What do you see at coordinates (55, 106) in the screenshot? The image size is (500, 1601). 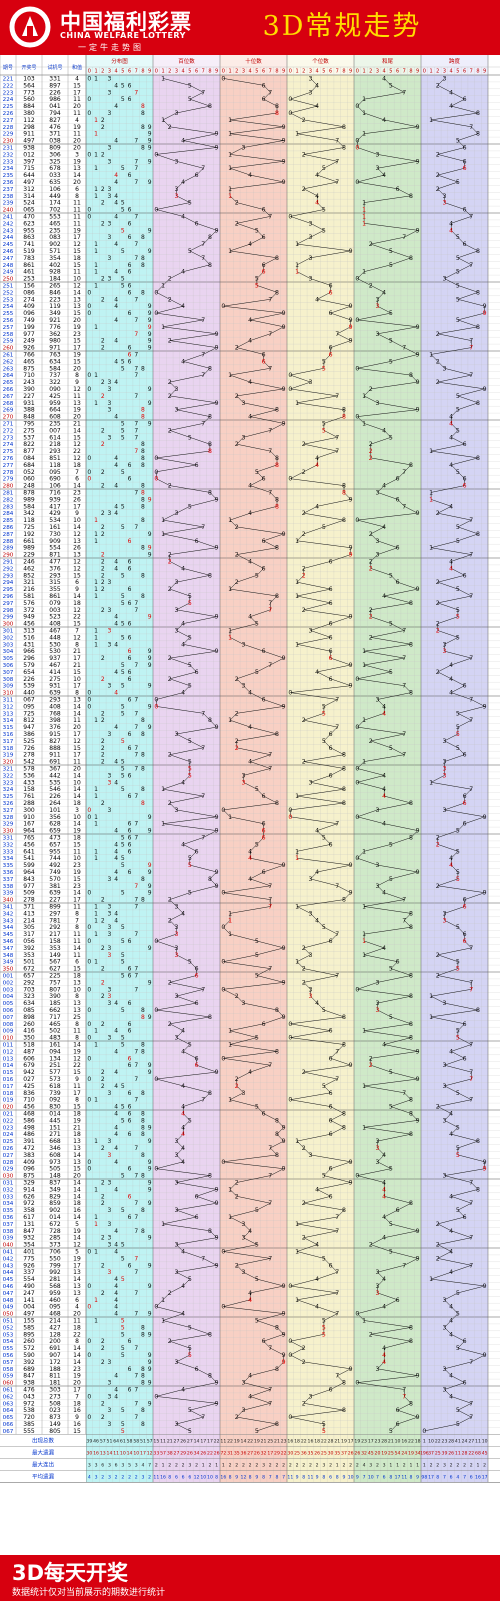 I see `test-number-cell: 041` at bounding box center [55, 106].